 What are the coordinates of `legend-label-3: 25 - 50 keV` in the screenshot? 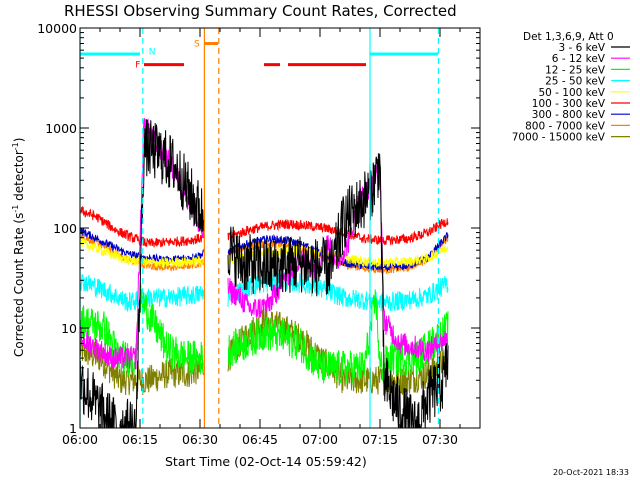 It's located at (575, 82).